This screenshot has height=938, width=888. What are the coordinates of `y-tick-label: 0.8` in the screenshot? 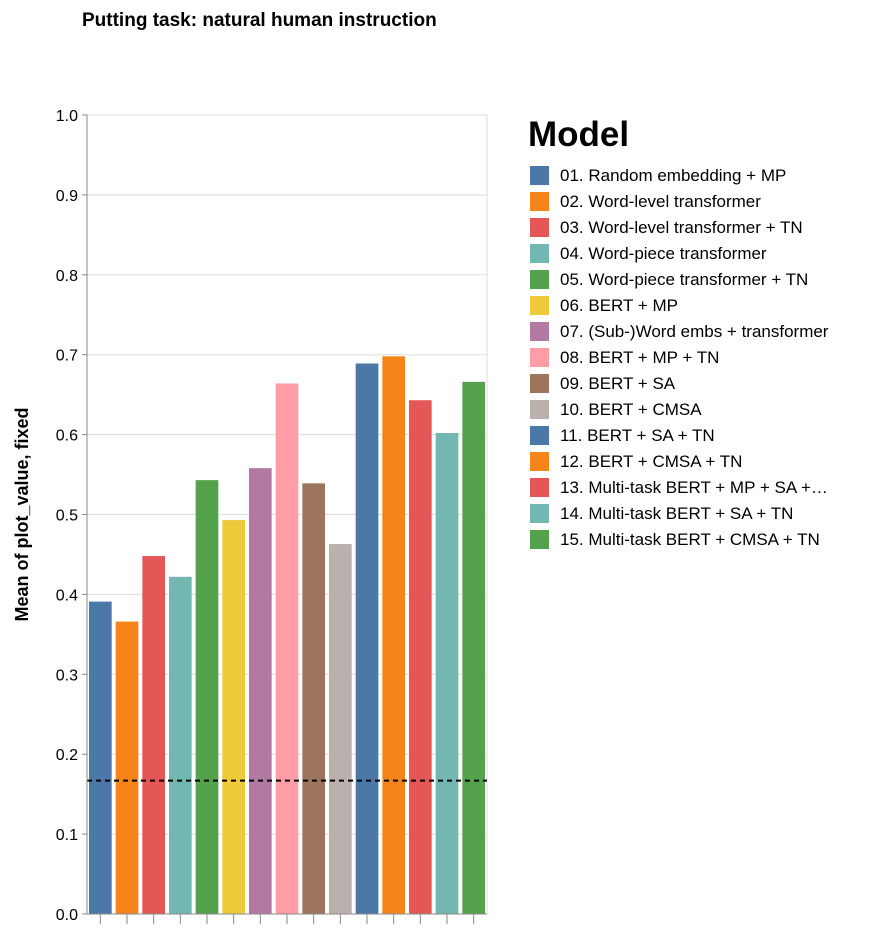 It's located at (67, 276).